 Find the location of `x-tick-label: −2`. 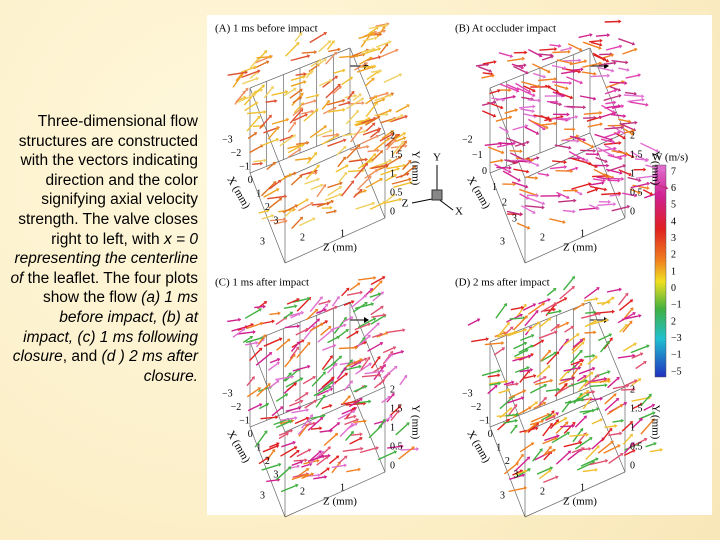

x-tick-label: −2 is located at coordinates (236, 407).